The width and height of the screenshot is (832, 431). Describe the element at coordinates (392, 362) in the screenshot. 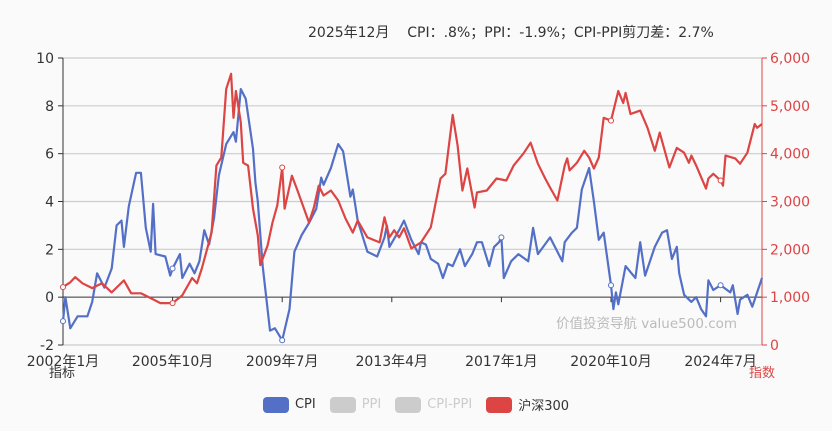

I see `x-axis-label: 2013年4月` at that location.